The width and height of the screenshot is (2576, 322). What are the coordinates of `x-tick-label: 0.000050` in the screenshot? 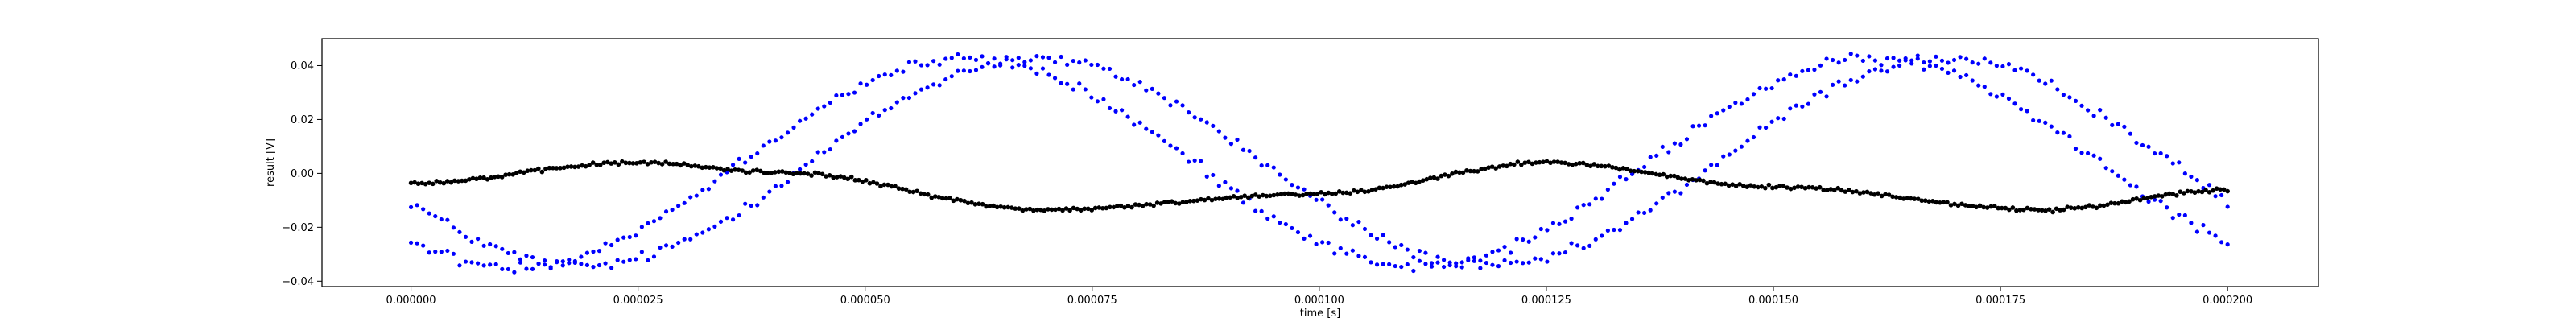 It's located at (865, 301).